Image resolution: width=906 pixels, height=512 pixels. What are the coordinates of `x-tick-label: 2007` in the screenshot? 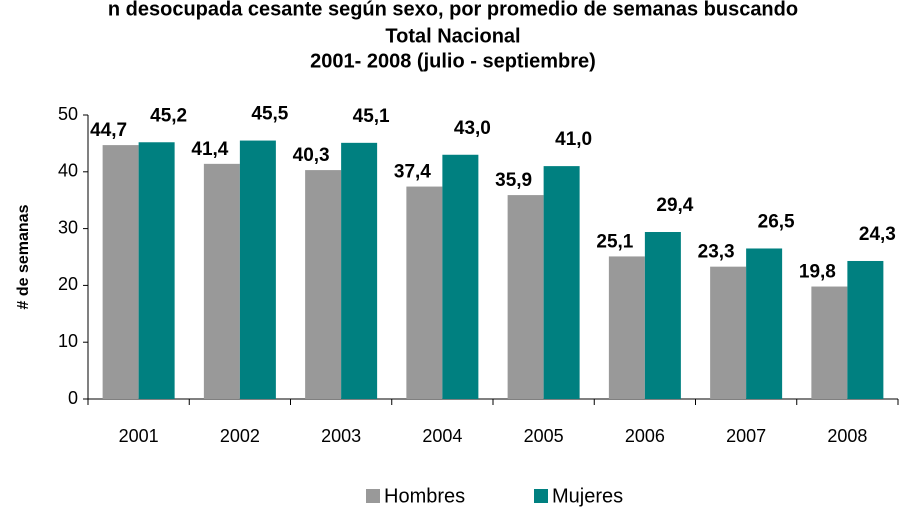 It's located at (746, 436).